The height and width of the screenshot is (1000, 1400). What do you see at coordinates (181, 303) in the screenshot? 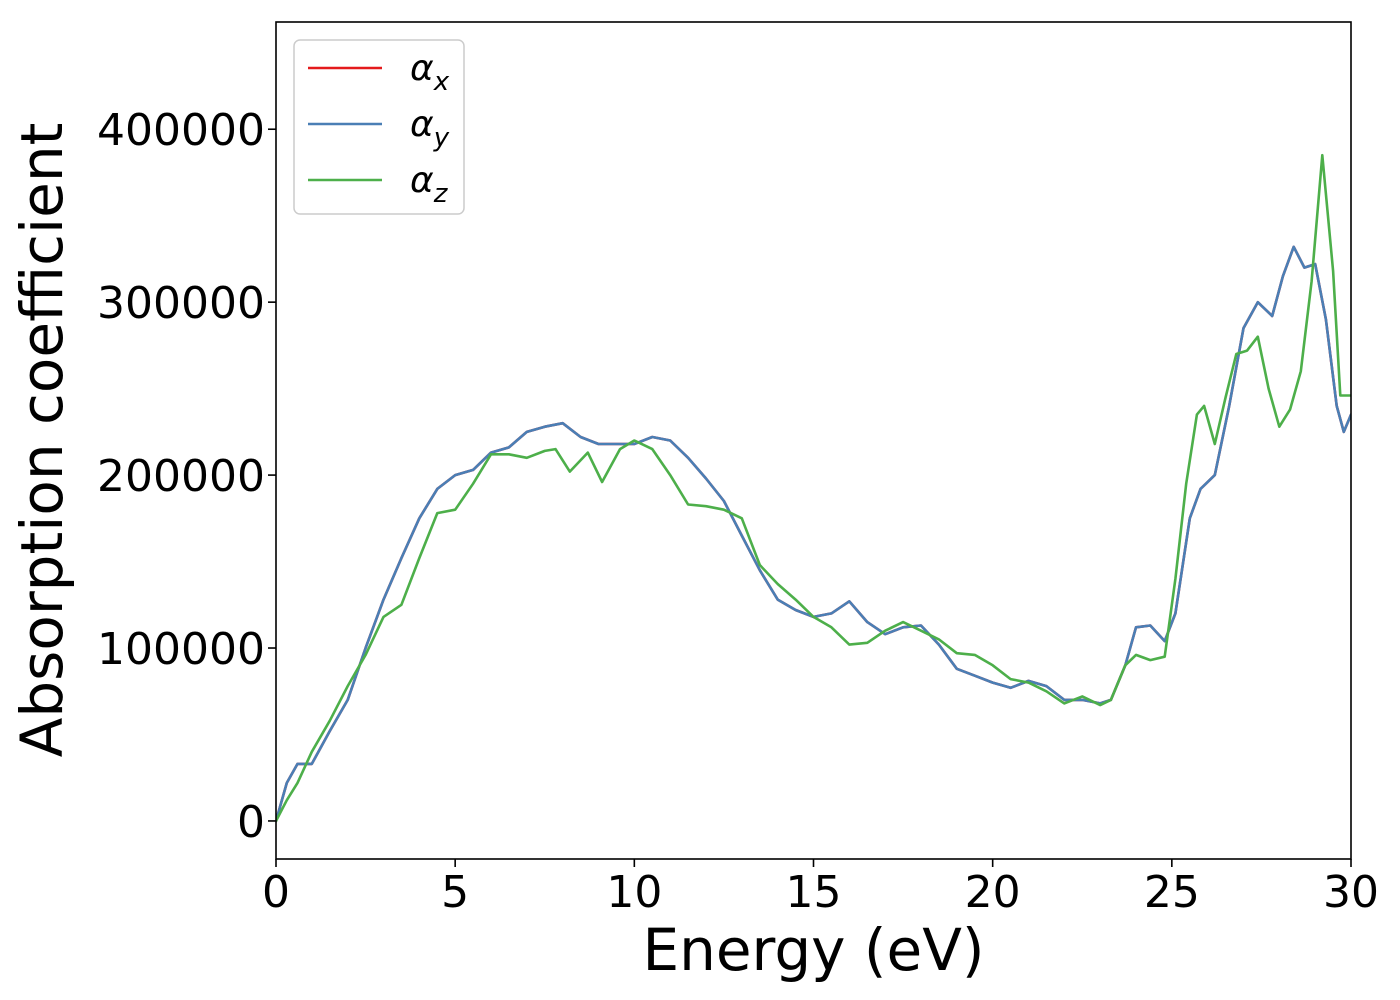
I see `y-tick-label: 300000` at bounding box center [181, 303].